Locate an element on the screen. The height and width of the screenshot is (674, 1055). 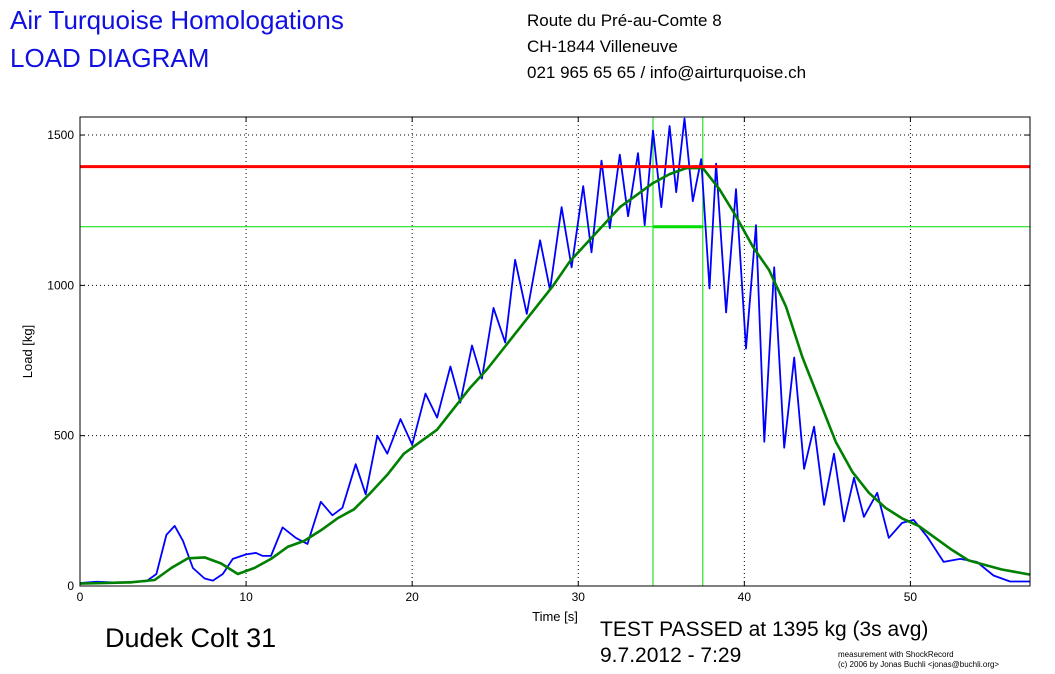
address-line-1: Route du Pré-au-Comte 8 is located at coordinates (624, 20).